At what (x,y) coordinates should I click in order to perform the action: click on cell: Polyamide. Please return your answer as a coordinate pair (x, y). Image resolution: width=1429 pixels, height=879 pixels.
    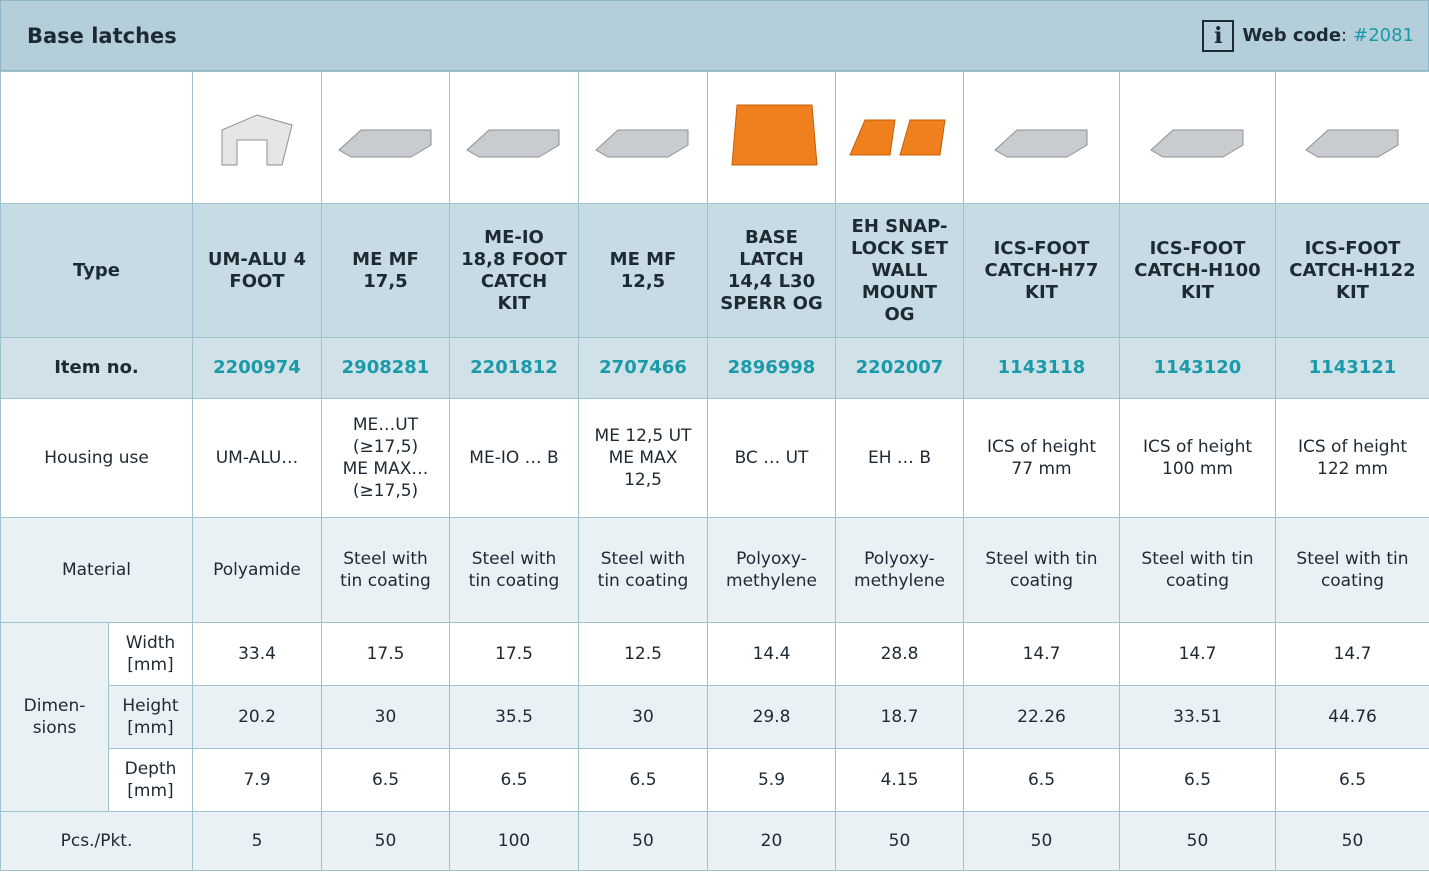
    Looking at the image, I should click on (257, 570).